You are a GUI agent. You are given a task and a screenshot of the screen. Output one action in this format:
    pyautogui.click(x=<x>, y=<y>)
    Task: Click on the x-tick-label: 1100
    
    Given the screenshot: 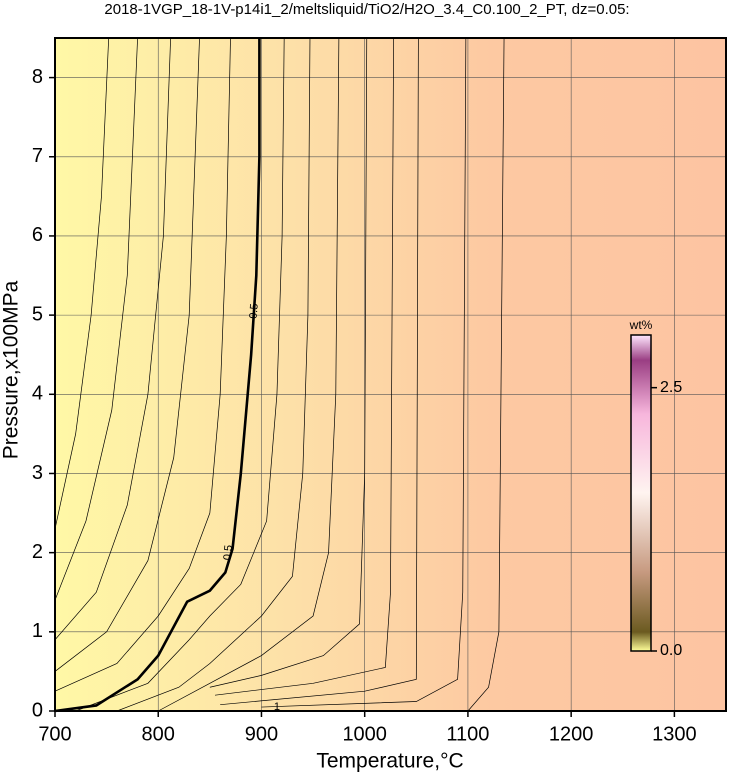 What is the action you would take?
    pyautogui.click(x=467, y=734)
    